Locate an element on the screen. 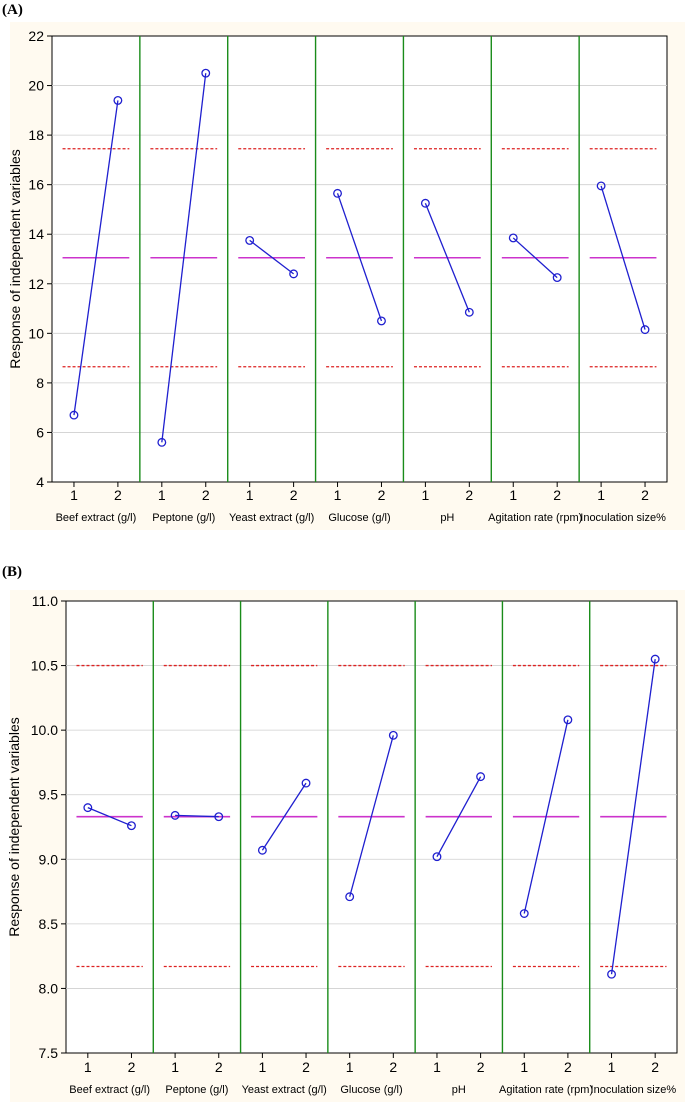 Image resolution: width=685 pixels, height=1102 pixels. y-tick-label: 22 is located at coordinates (36, 36).